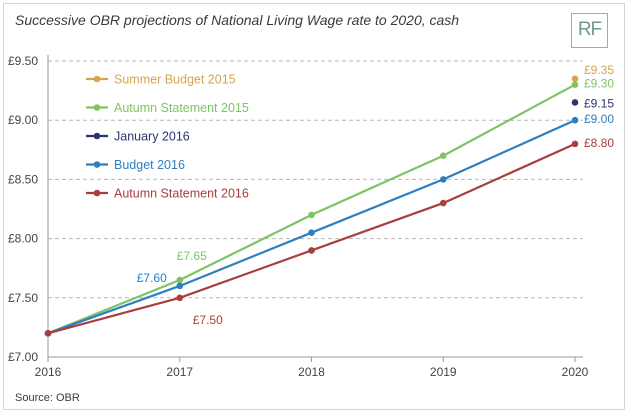 Image resolution: width=630 pixels, height=418 pixels. I want to click on legend-label: Autumn Statement 2015, so click(181, 108).